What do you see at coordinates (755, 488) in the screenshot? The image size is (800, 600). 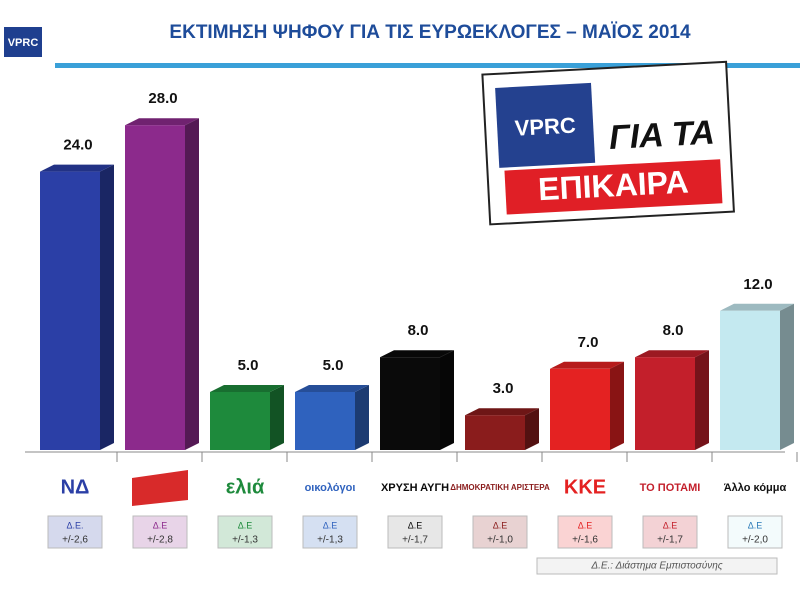 I see `category-label: Άλλο κόμμα` at bounding box center [755, 488].